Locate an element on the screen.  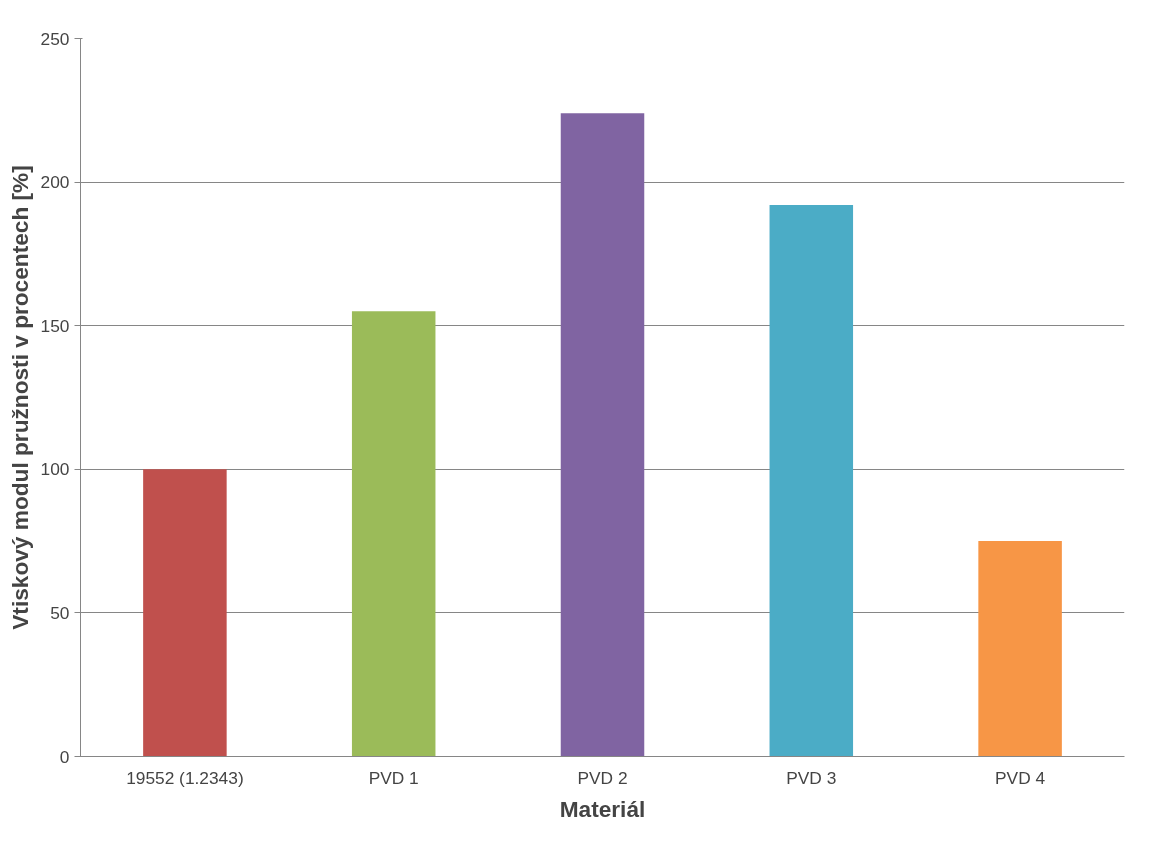
x-tick-label: 19552 (1.2343) is located at coordinates (185, 777).